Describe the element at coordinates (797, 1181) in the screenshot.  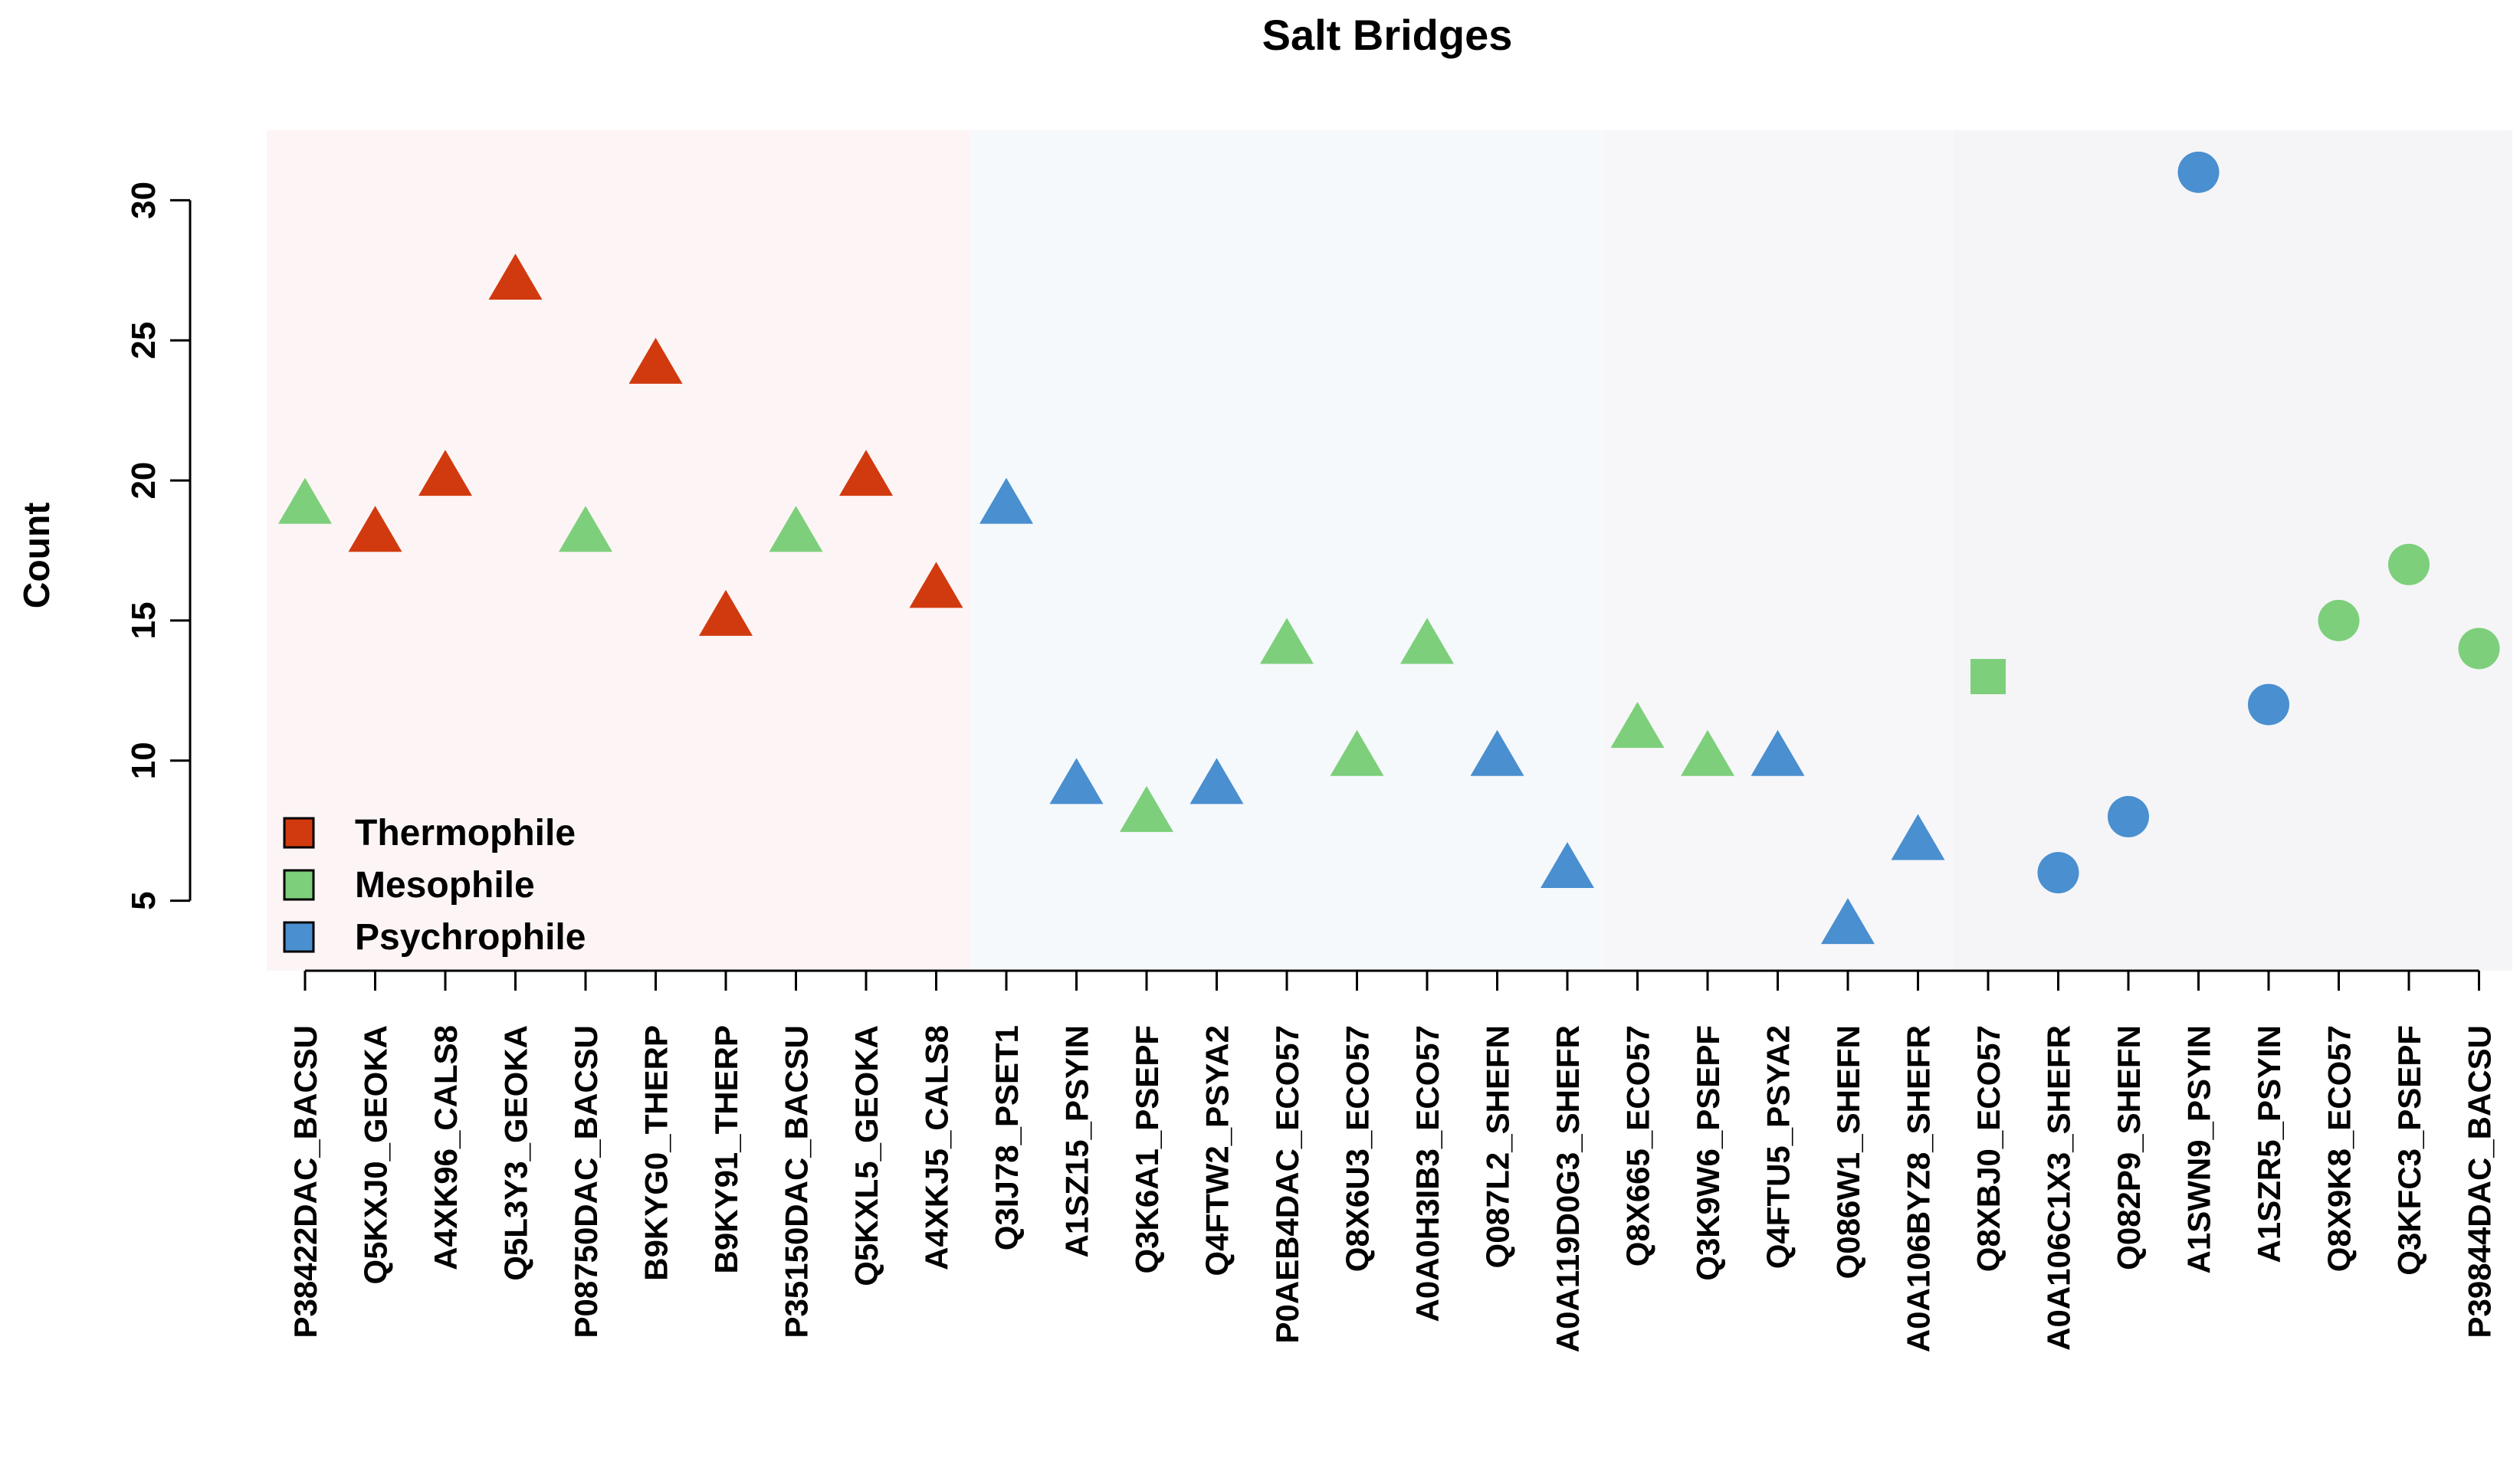
I see `x-tick-label: P35150DAC_BACSU` at that location.